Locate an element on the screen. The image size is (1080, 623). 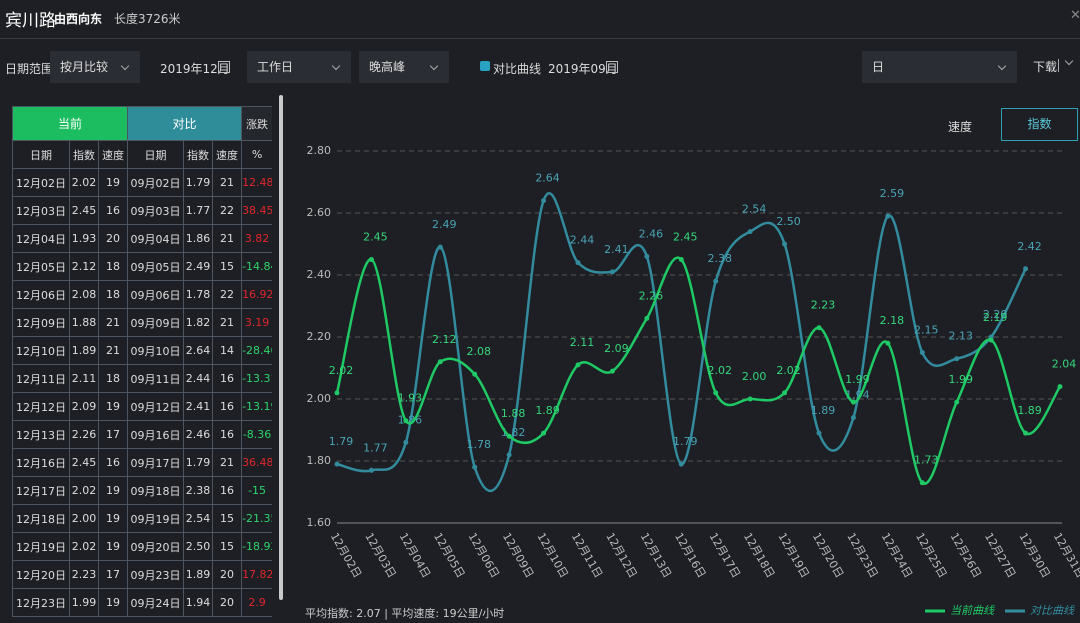
direction: 由西向东 is located at coordinates (78, 19).